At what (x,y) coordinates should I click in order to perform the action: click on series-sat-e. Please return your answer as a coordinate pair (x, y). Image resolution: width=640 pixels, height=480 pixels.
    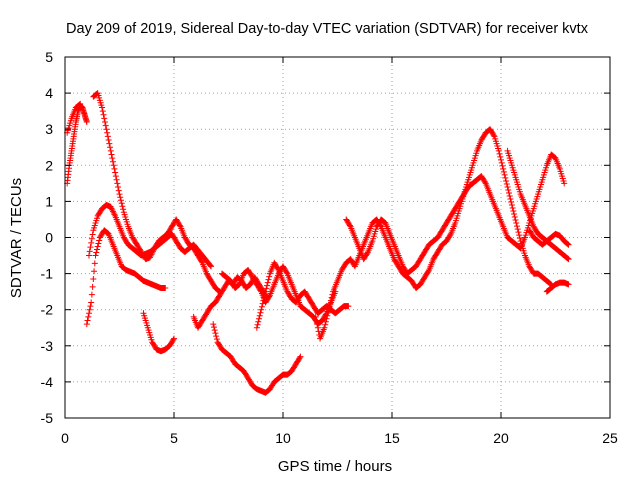
    Looking at the image, I should click on (126, 277).